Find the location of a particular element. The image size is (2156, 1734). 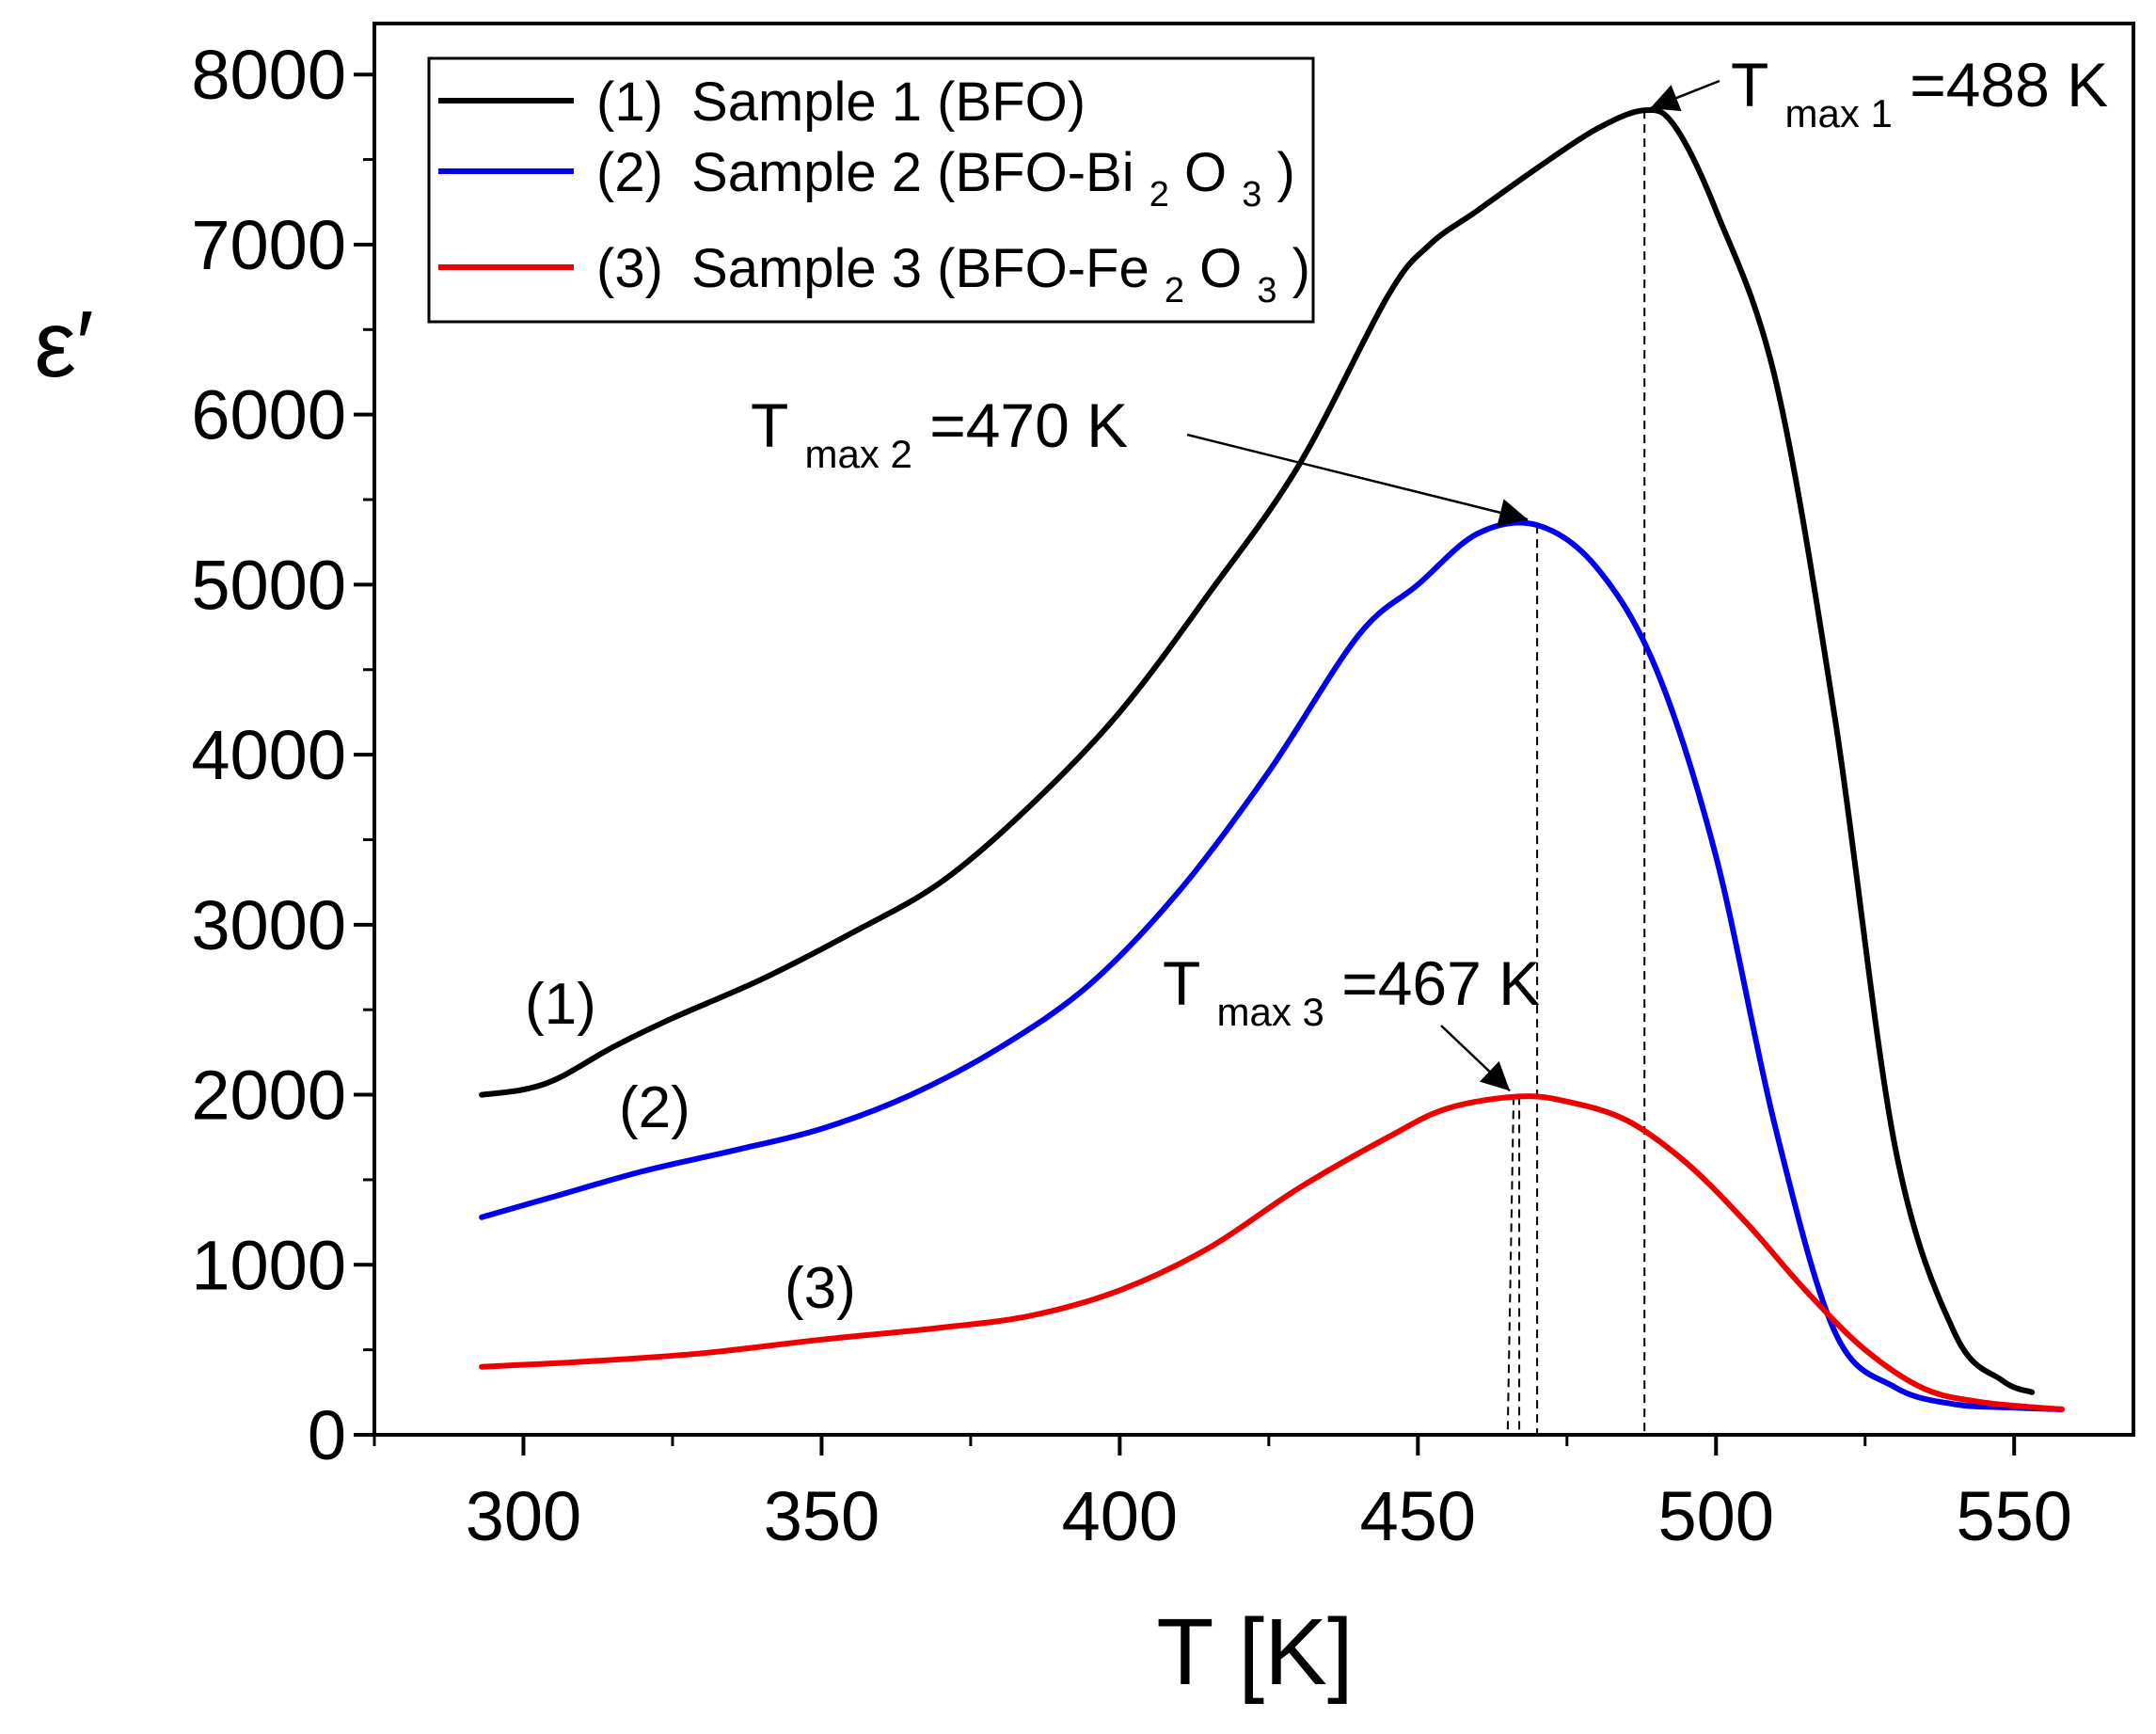

annotation-3-sub: max 3 is located at coordinates (1270, 1012).